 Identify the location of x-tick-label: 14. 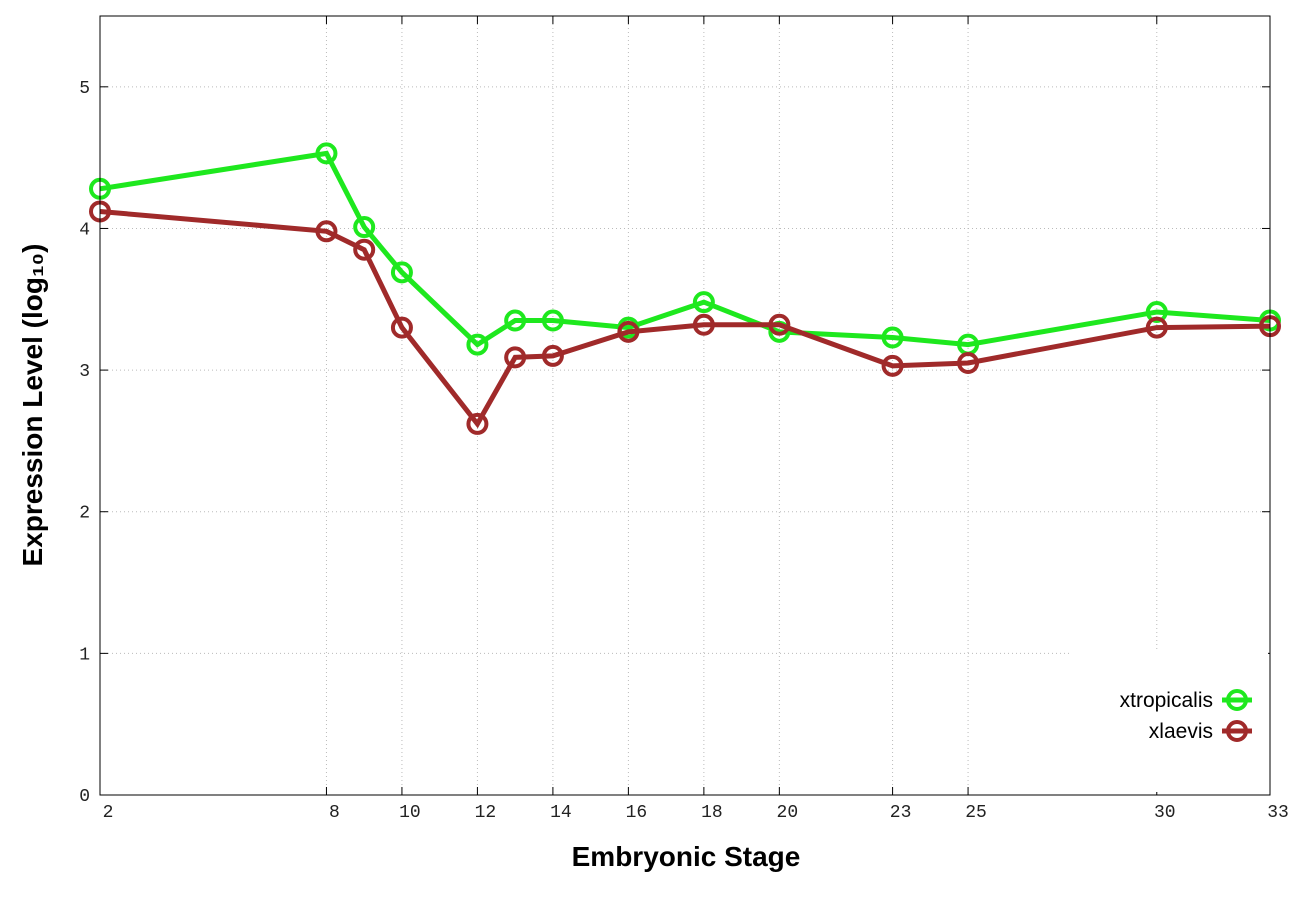
(561, 813).